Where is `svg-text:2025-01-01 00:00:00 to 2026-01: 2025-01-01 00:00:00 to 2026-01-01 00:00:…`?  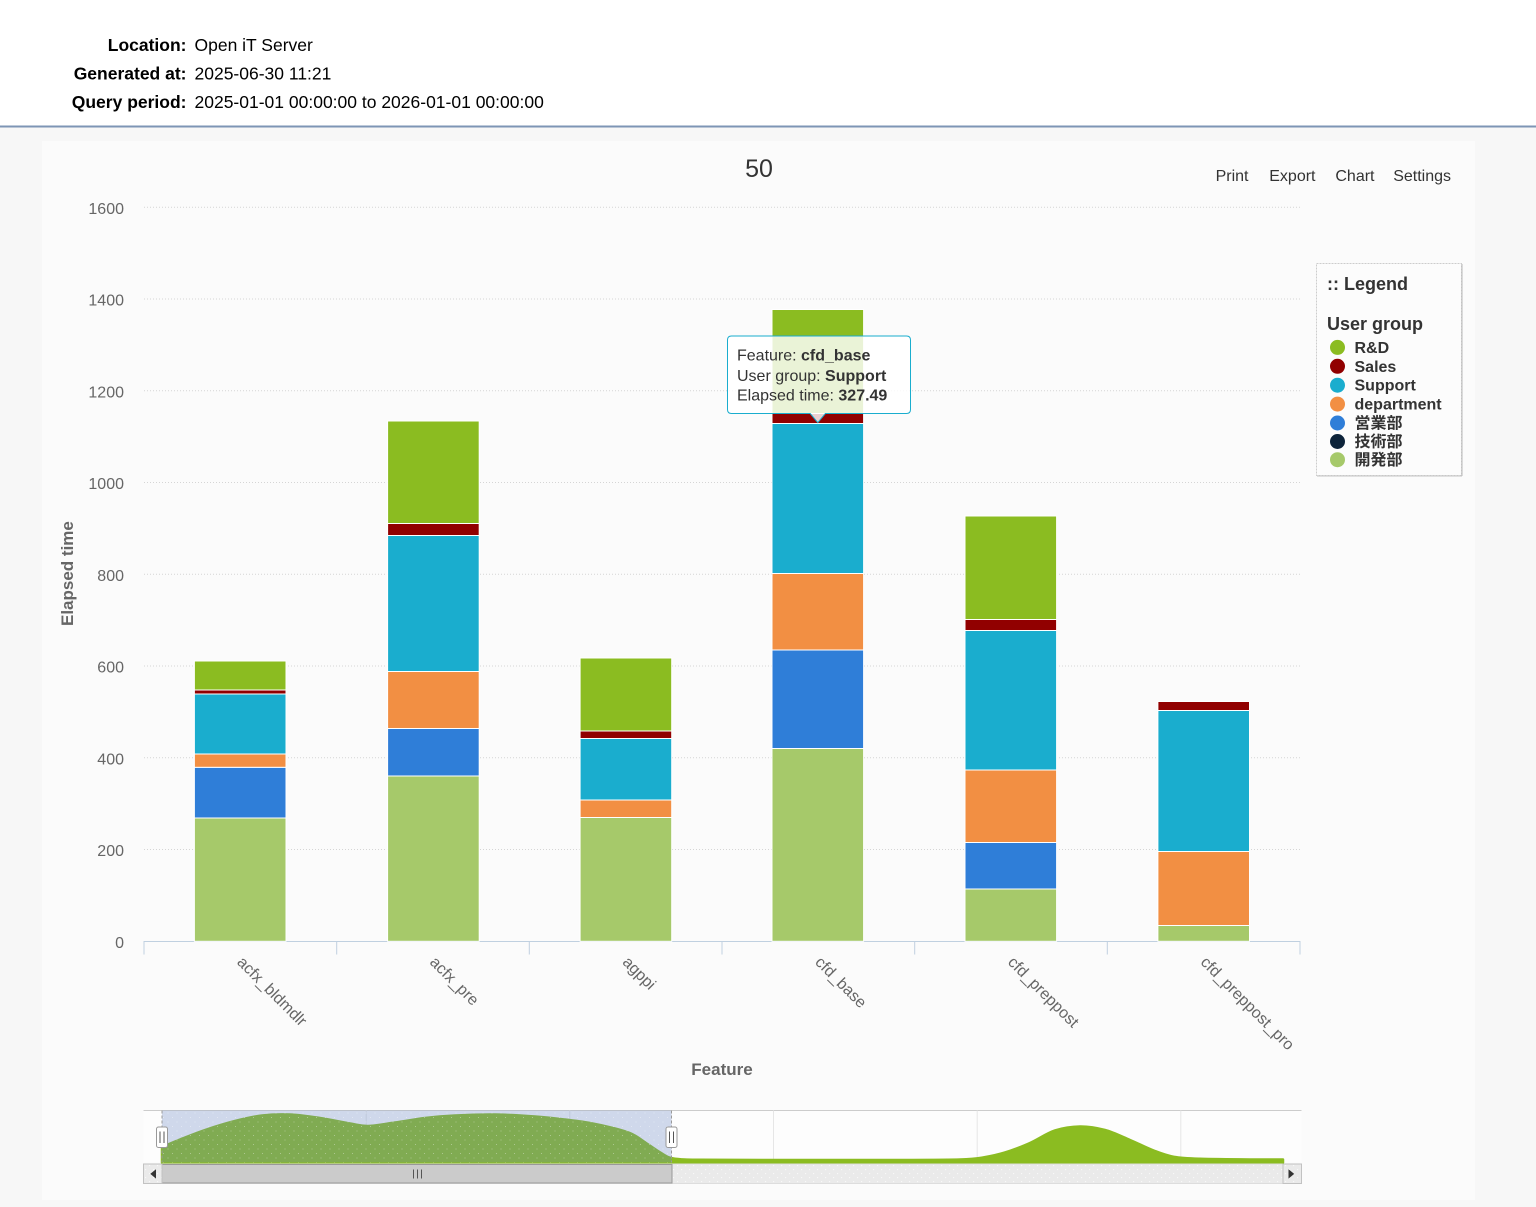
svg-text:2025-01-01 00:00:00 to 2026-01: 2025-01-01 00:00:00 to 2026-01-01 00:00:… is located at coordinates (370, 102).